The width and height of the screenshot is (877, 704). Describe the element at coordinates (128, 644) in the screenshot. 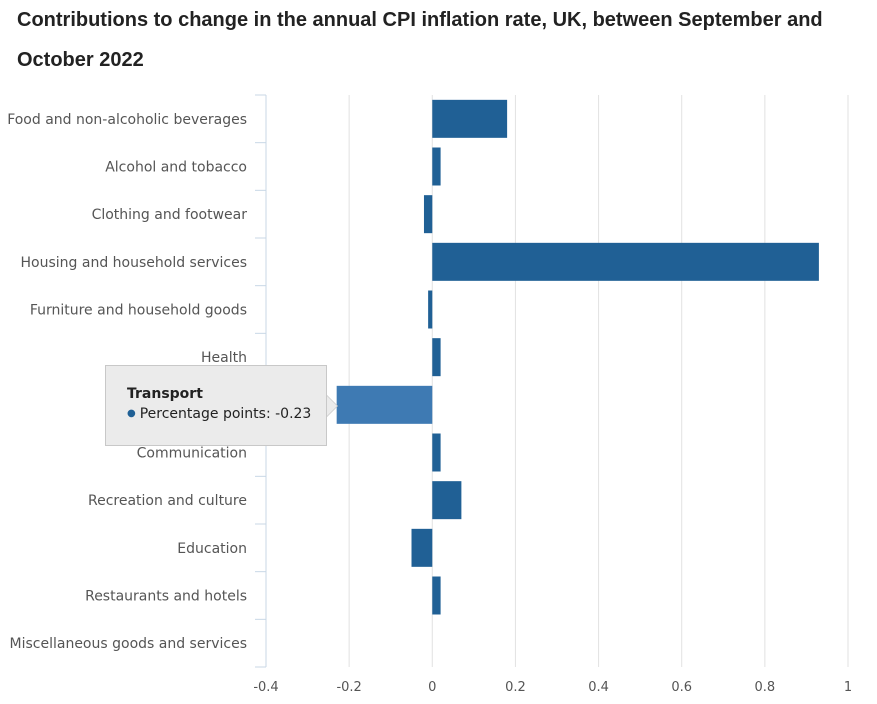

I see `category-label: Miscellaneous goods and services` at that location.